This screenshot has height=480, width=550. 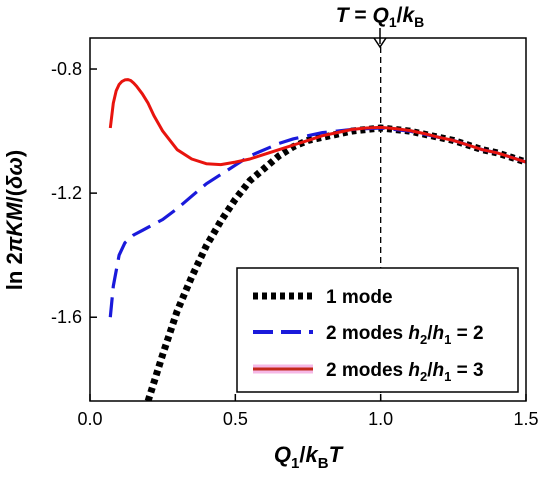 What do you see at coordinates (66, 317) in the screenshot?
I see `y-tick-label: -1.6` at bounding box center [66, 317].